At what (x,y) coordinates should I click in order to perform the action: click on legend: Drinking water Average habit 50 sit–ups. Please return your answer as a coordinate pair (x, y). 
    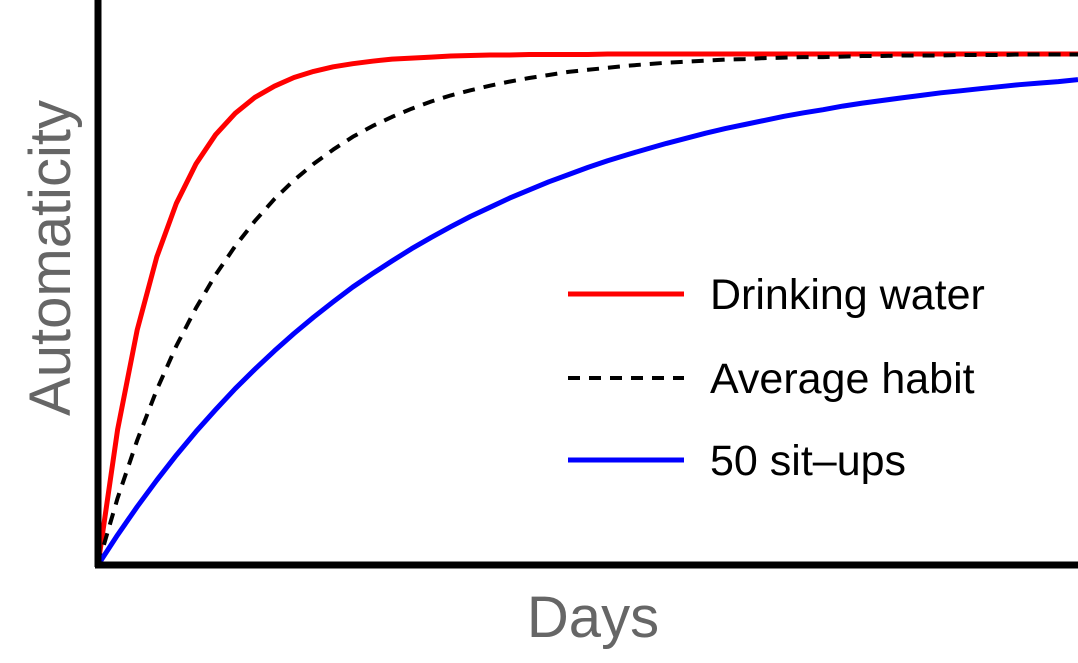
    Looking at the image, I should click on (776, 378).